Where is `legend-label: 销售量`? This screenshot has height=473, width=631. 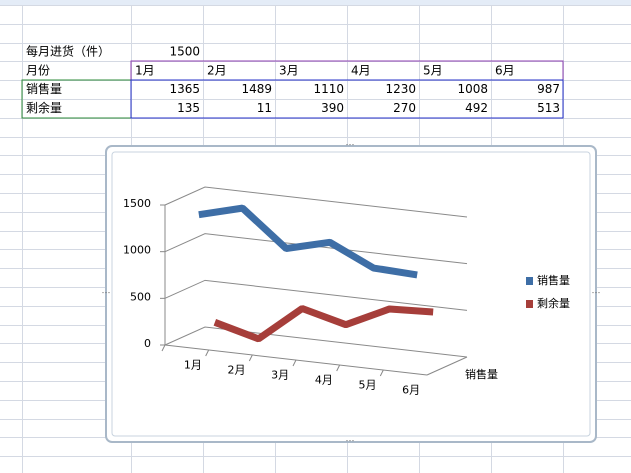
legend-label: 销售量 is located at coordinates (553, 280).